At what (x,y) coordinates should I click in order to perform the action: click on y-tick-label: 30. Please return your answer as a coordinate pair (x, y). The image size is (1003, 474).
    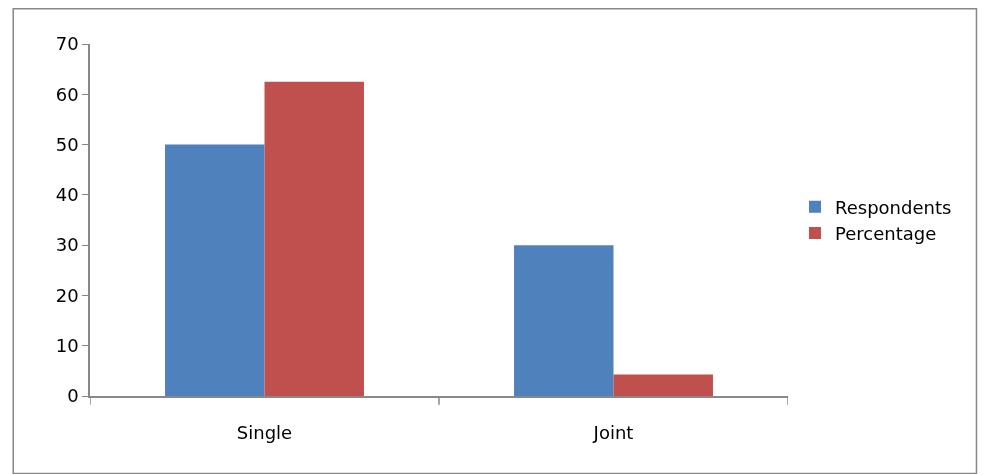
    Looking at the image, I should click on (67, 245).